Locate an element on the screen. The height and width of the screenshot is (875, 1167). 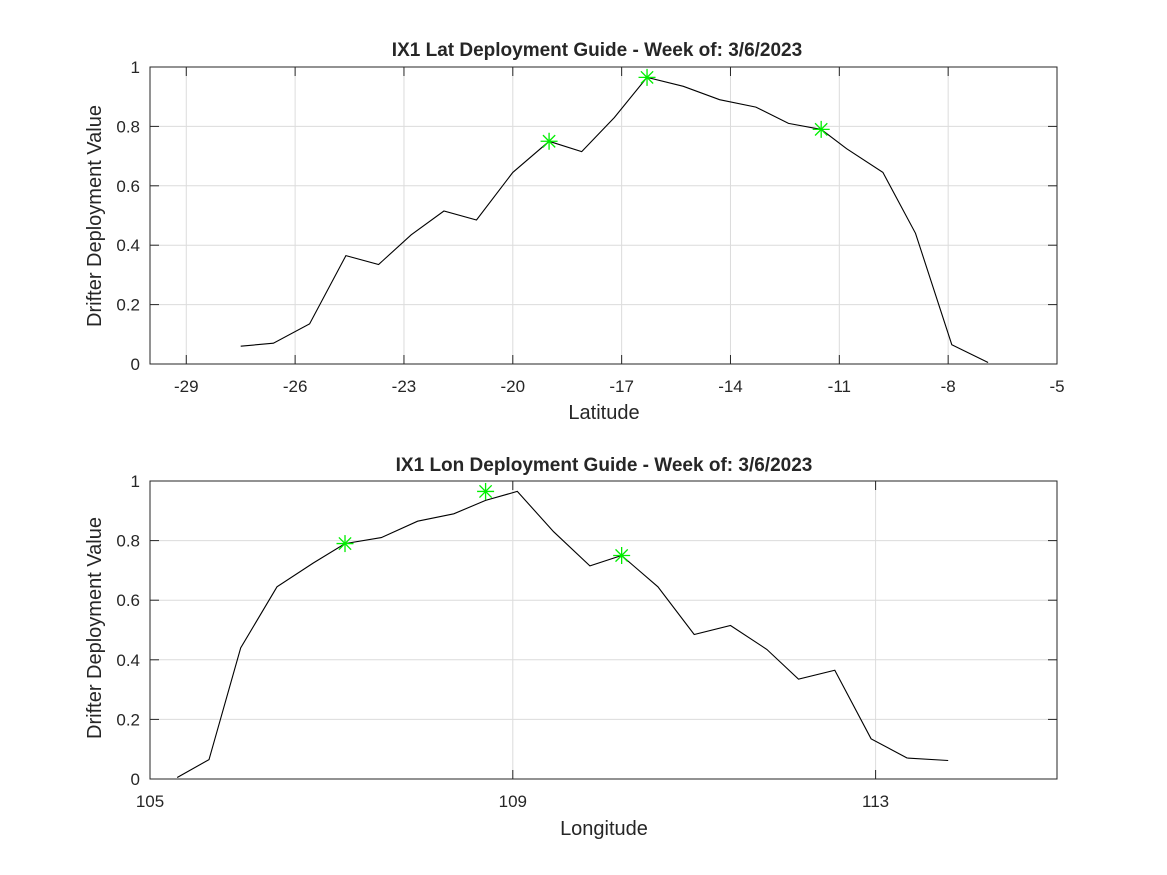
lat-y-axis-label: Drifter Deployment Value is located at coordinates (95, 216).